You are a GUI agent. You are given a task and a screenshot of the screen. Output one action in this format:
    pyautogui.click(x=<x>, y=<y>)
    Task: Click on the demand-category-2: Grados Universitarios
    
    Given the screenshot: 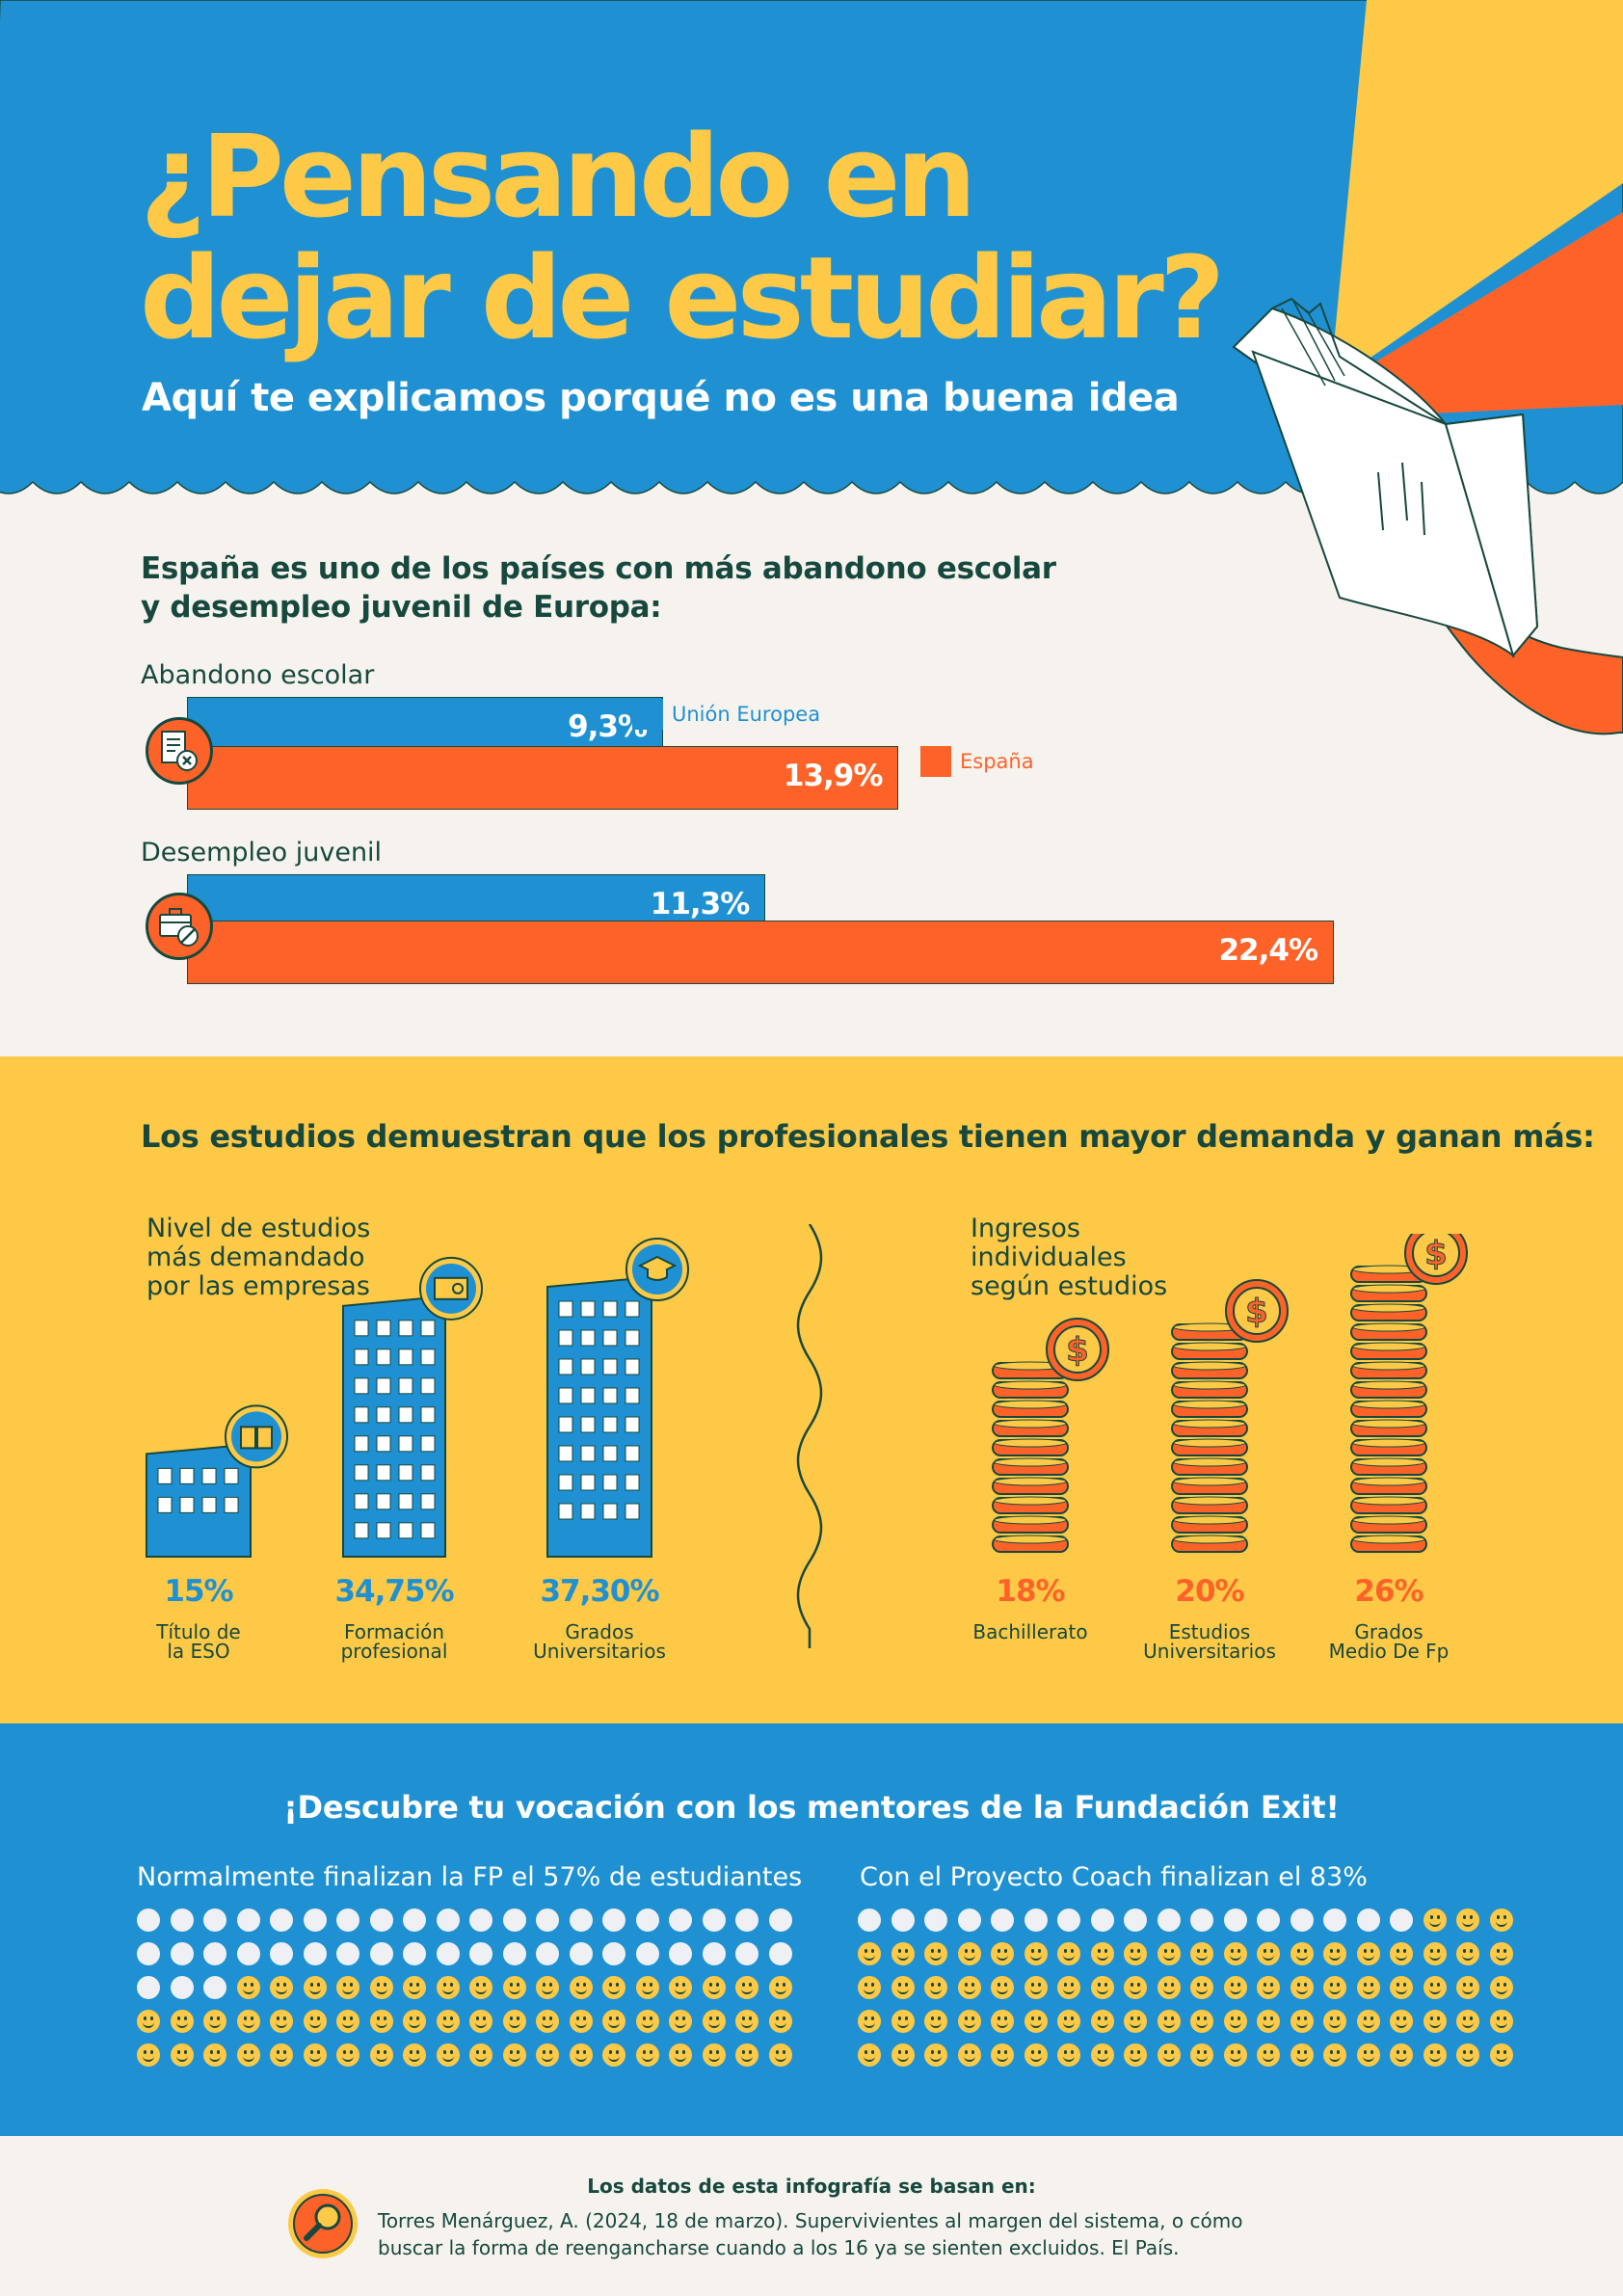 What is the action you would take?
    pyautogui.click(x=599, y=1641)
    